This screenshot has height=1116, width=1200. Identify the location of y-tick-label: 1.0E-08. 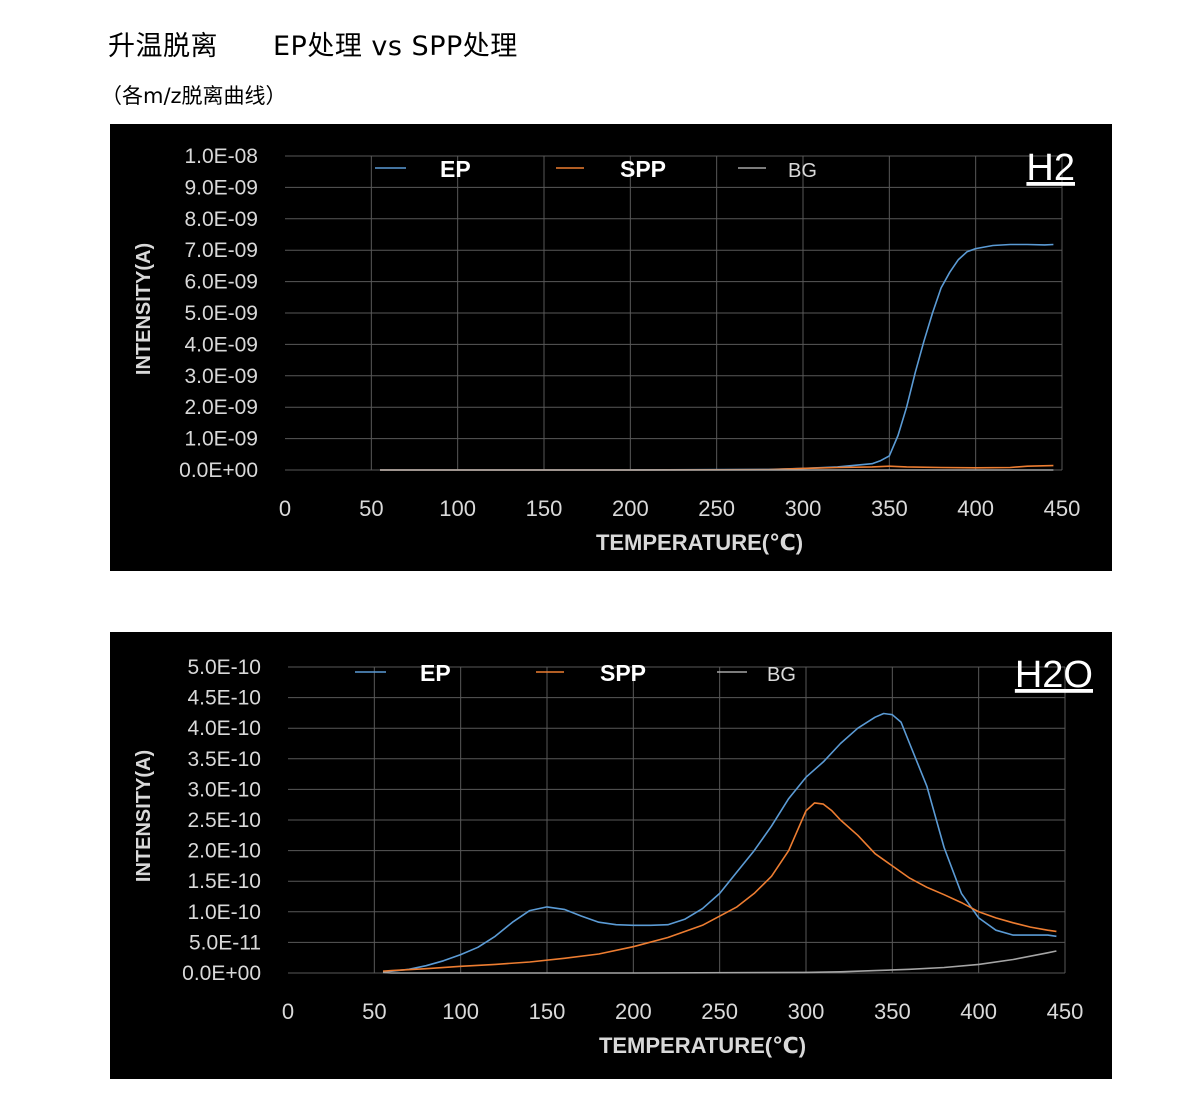
(221, 156).